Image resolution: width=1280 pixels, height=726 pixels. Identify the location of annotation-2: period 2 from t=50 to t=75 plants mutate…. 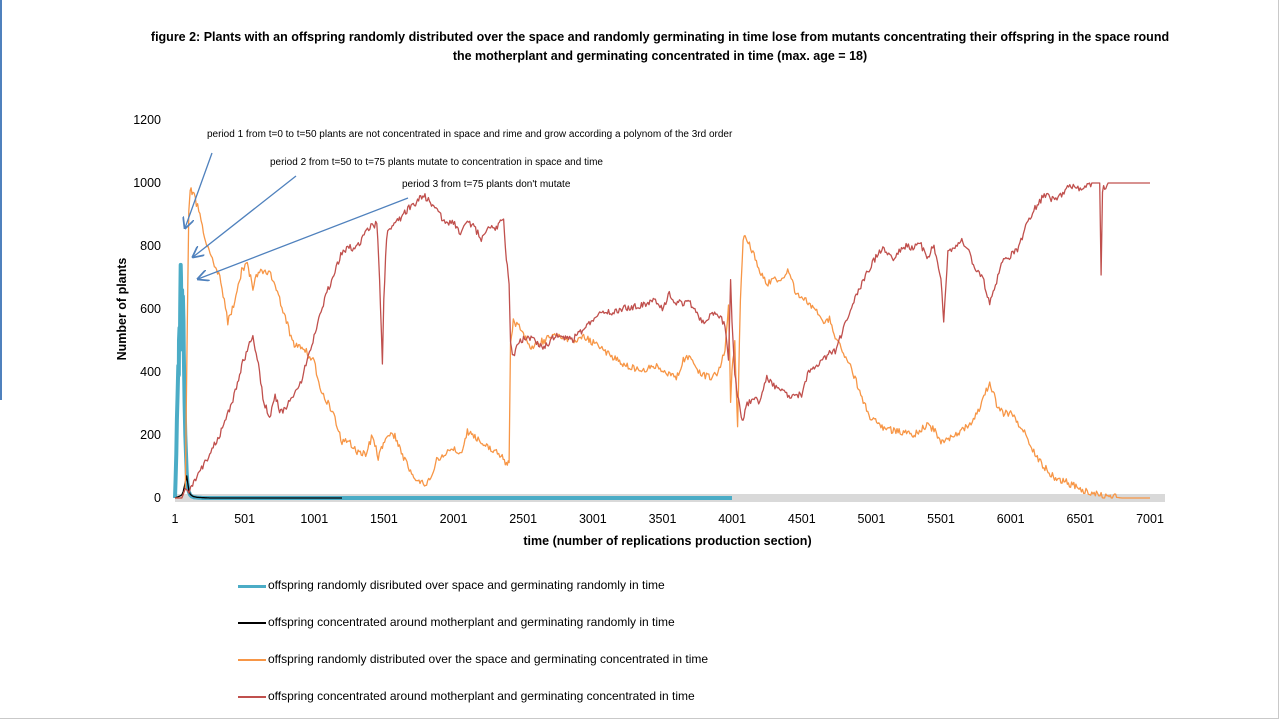
(436, 162).